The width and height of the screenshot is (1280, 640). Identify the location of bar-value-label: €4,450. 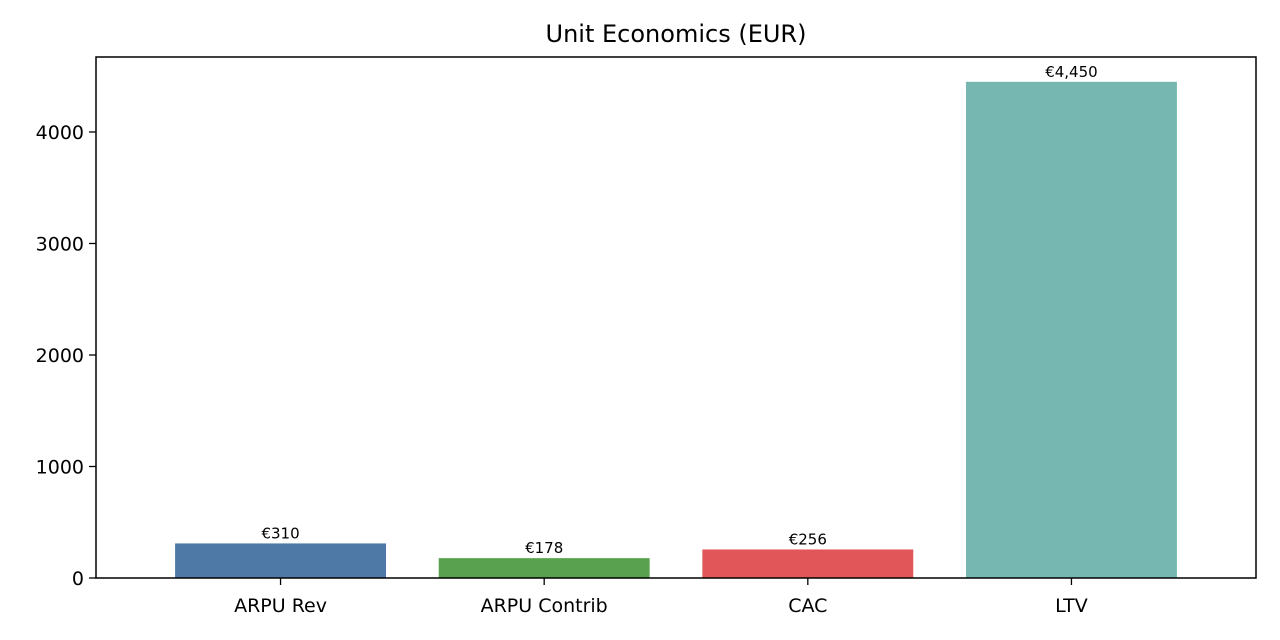
(1071, 72).